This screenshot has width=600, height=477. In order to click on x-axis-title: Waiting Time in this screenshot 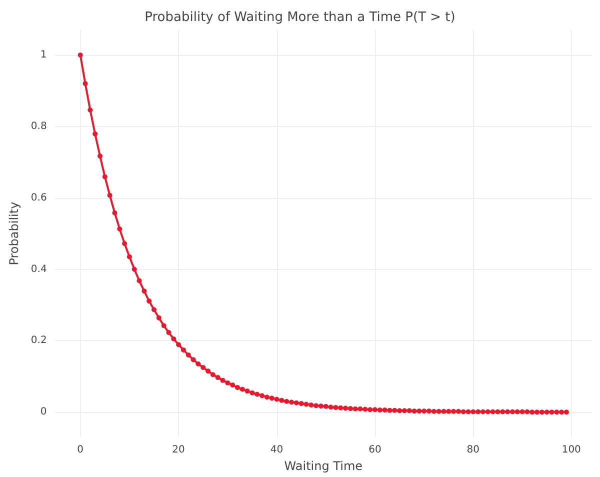, I will do `click(323, 466)`.